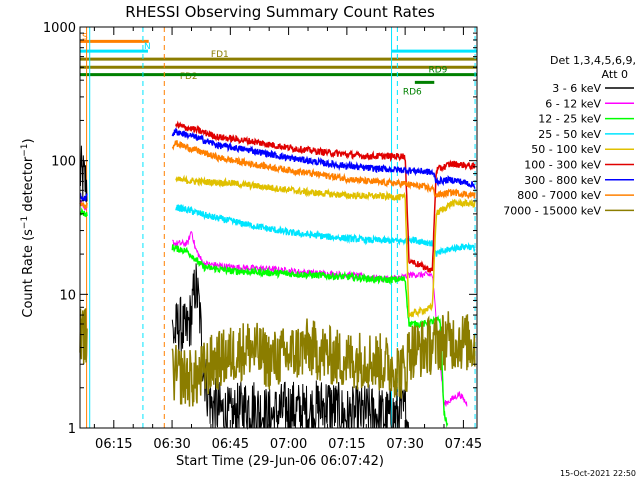  Describe the element at coordinates (593, 60) in the screenshot. I see `legend-header-line1: Det 1,3,4,5,6,9,` at that location.